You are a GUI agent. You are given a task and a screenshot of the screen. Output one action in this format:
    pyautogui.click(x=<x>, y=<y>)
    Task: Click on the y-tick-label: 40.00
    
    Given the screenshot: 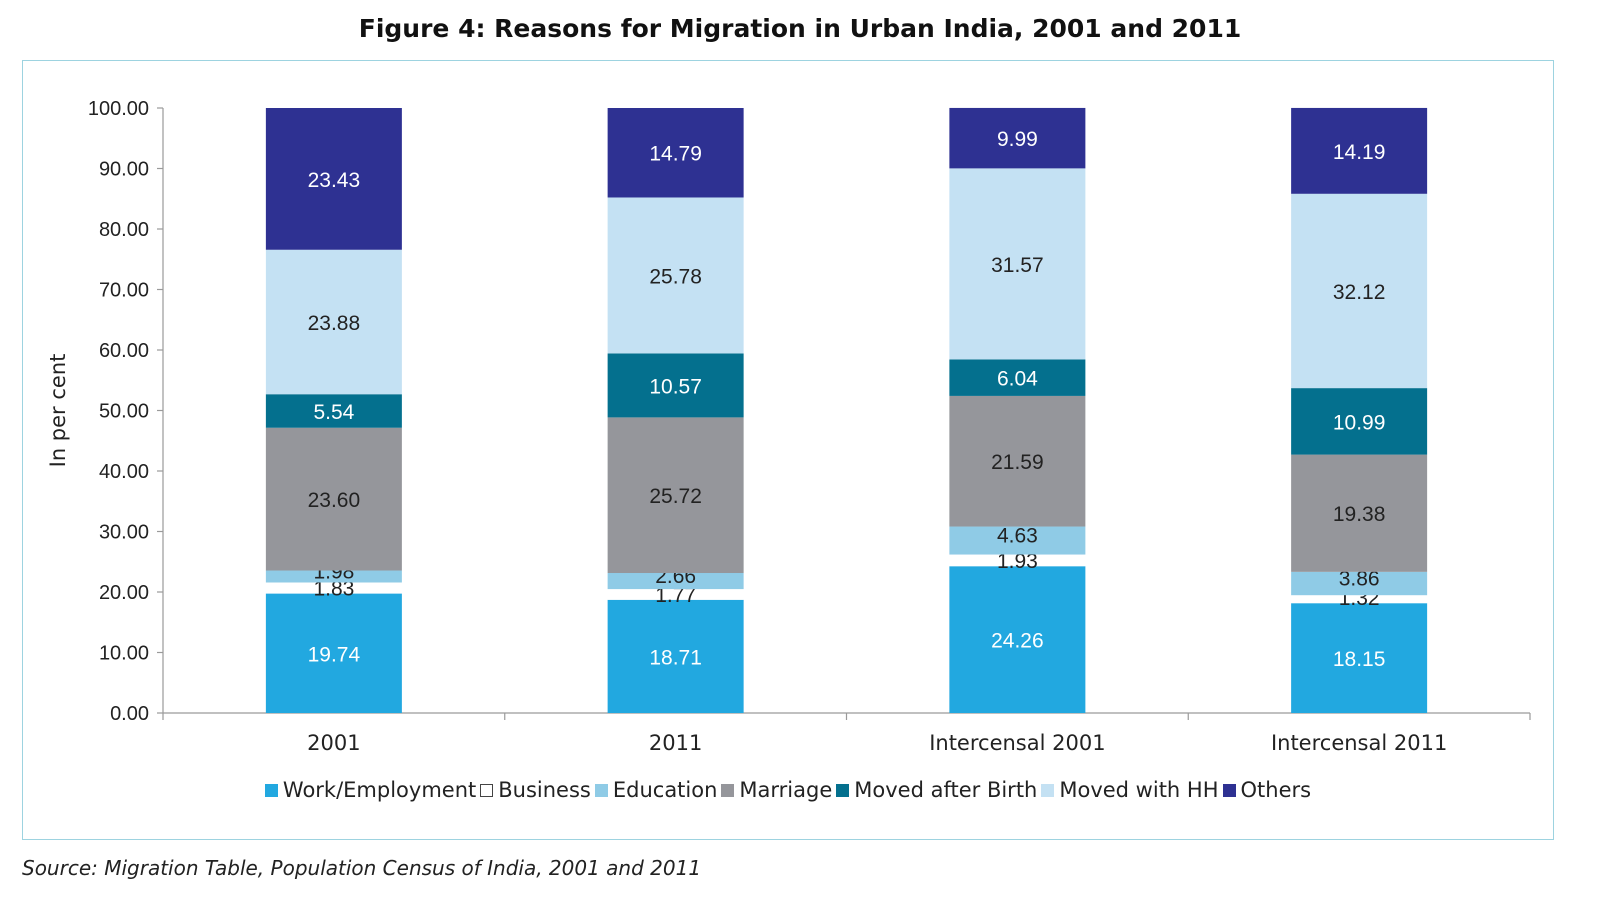 What is the action you would take?
    pyautogui.click(x=124, y=472)
    